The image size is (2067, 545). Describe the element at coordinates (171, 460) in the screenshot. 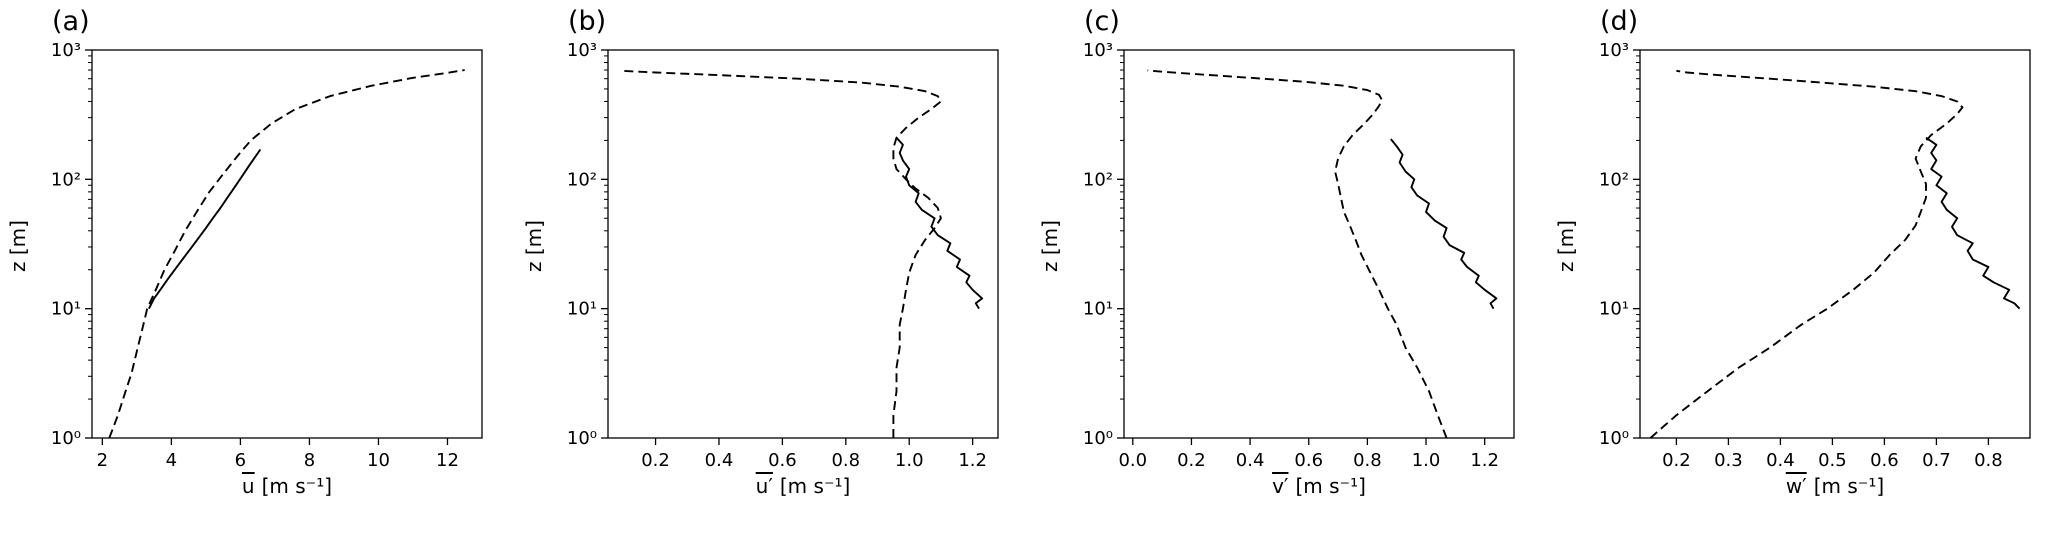

I see `x-tick-label: 4` at that location.